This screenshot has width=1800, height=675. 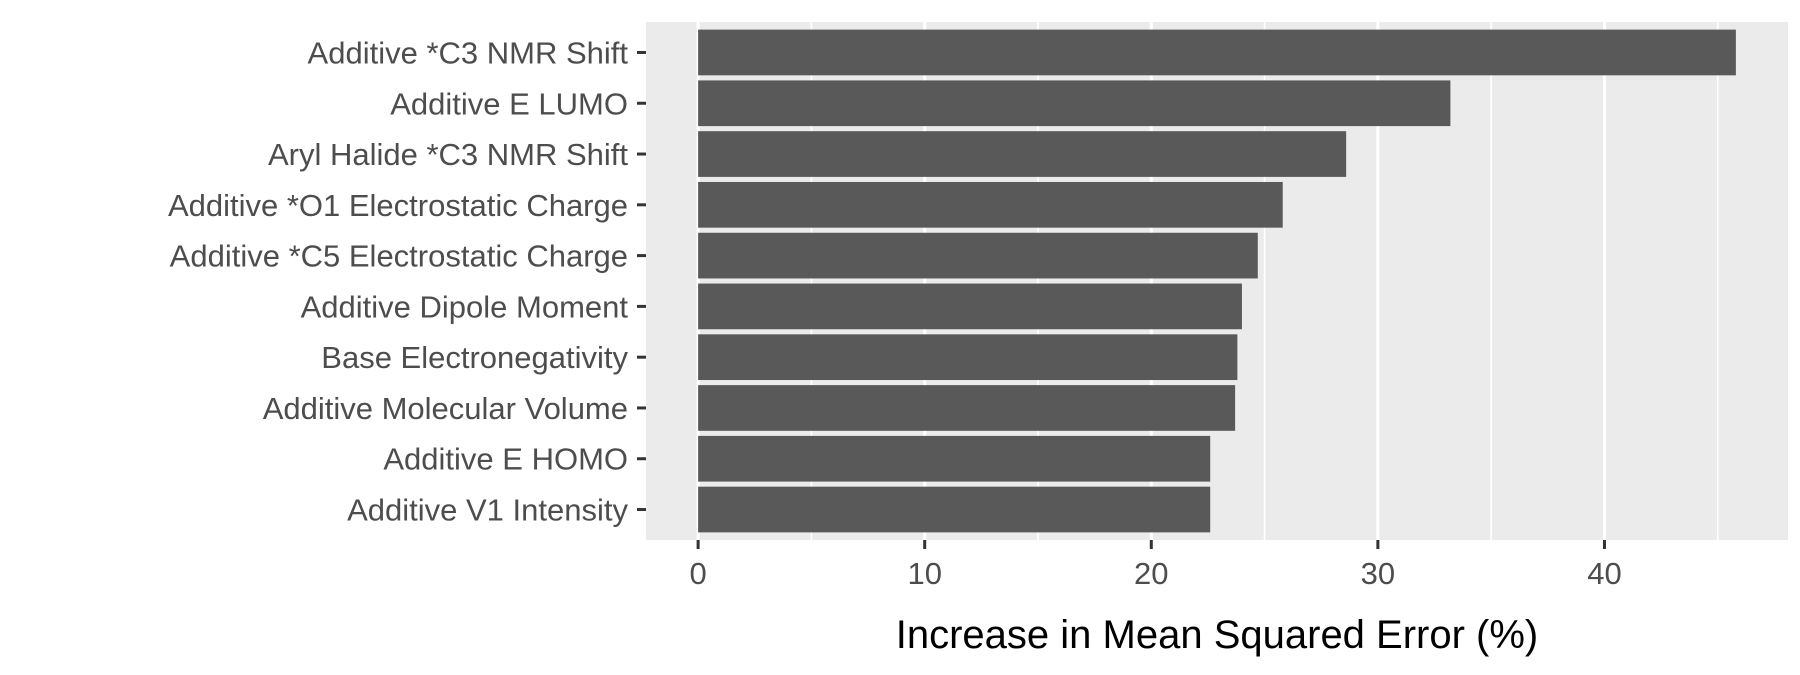 I want to click on x-axis-title: Increase in Mean Squared Error (%), so click(x=1217, y=635).